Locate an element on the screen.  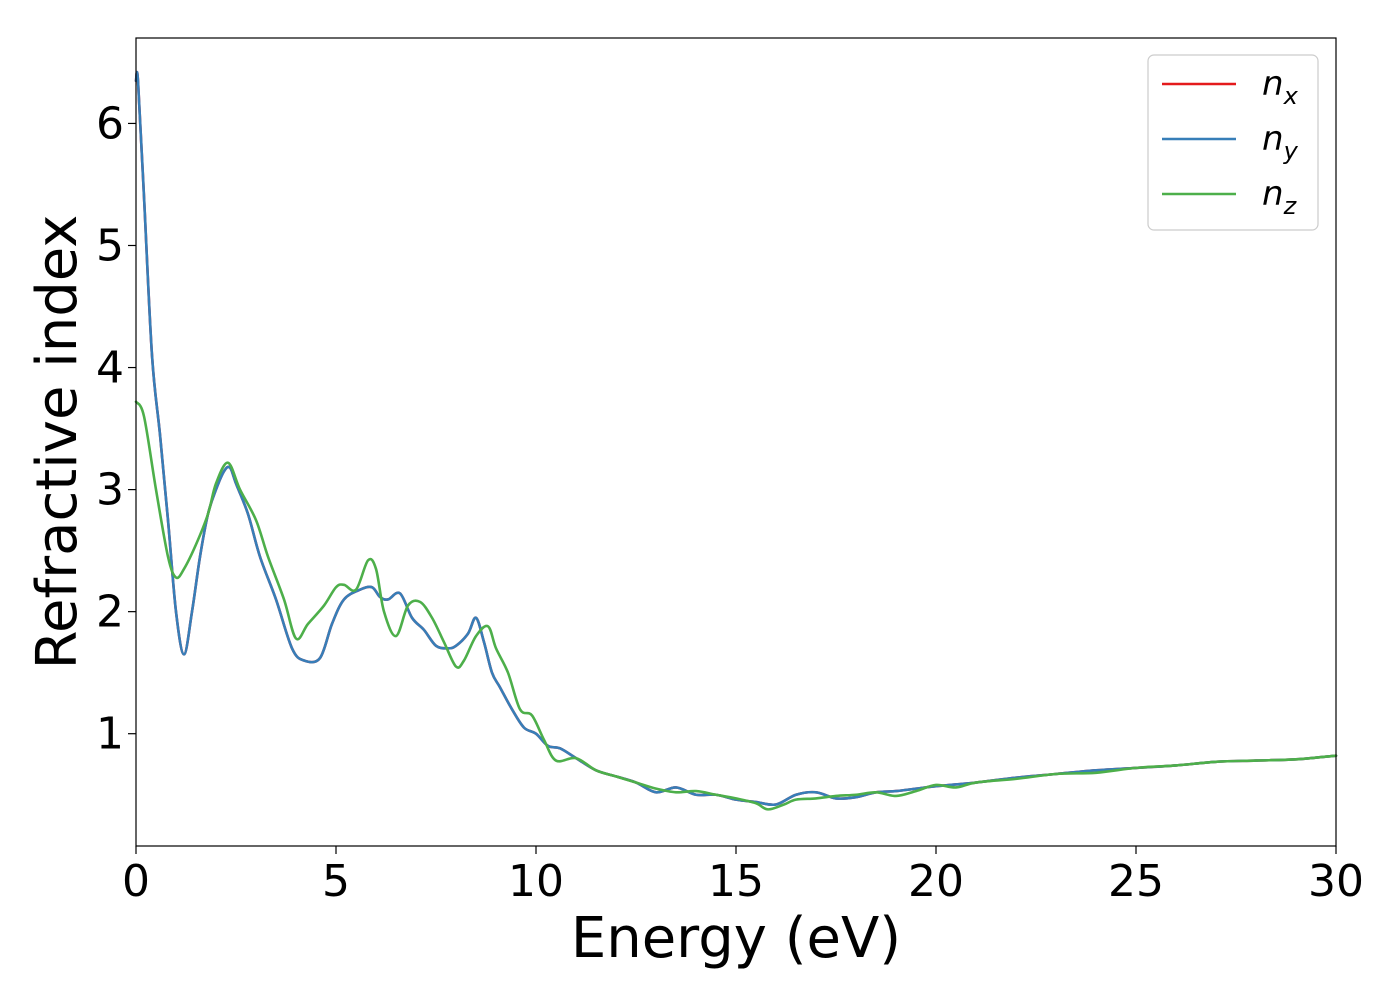
x-tick-label: 20 is located at coordinates (936, 881).